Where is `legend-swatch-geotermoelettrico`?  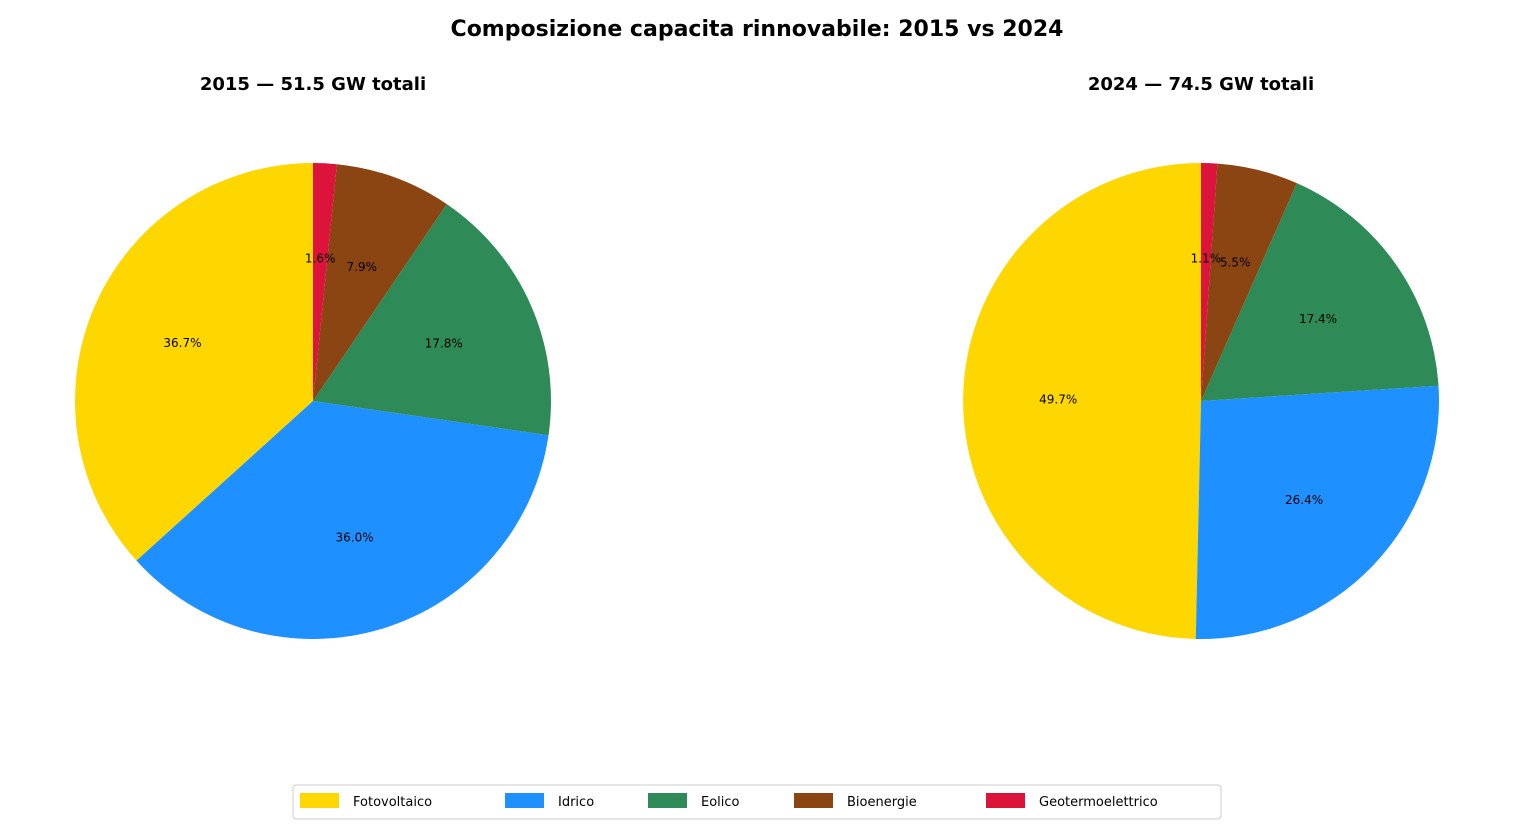 legend-swatch-geotermoelettrico is located at coordinates (1005, 800).